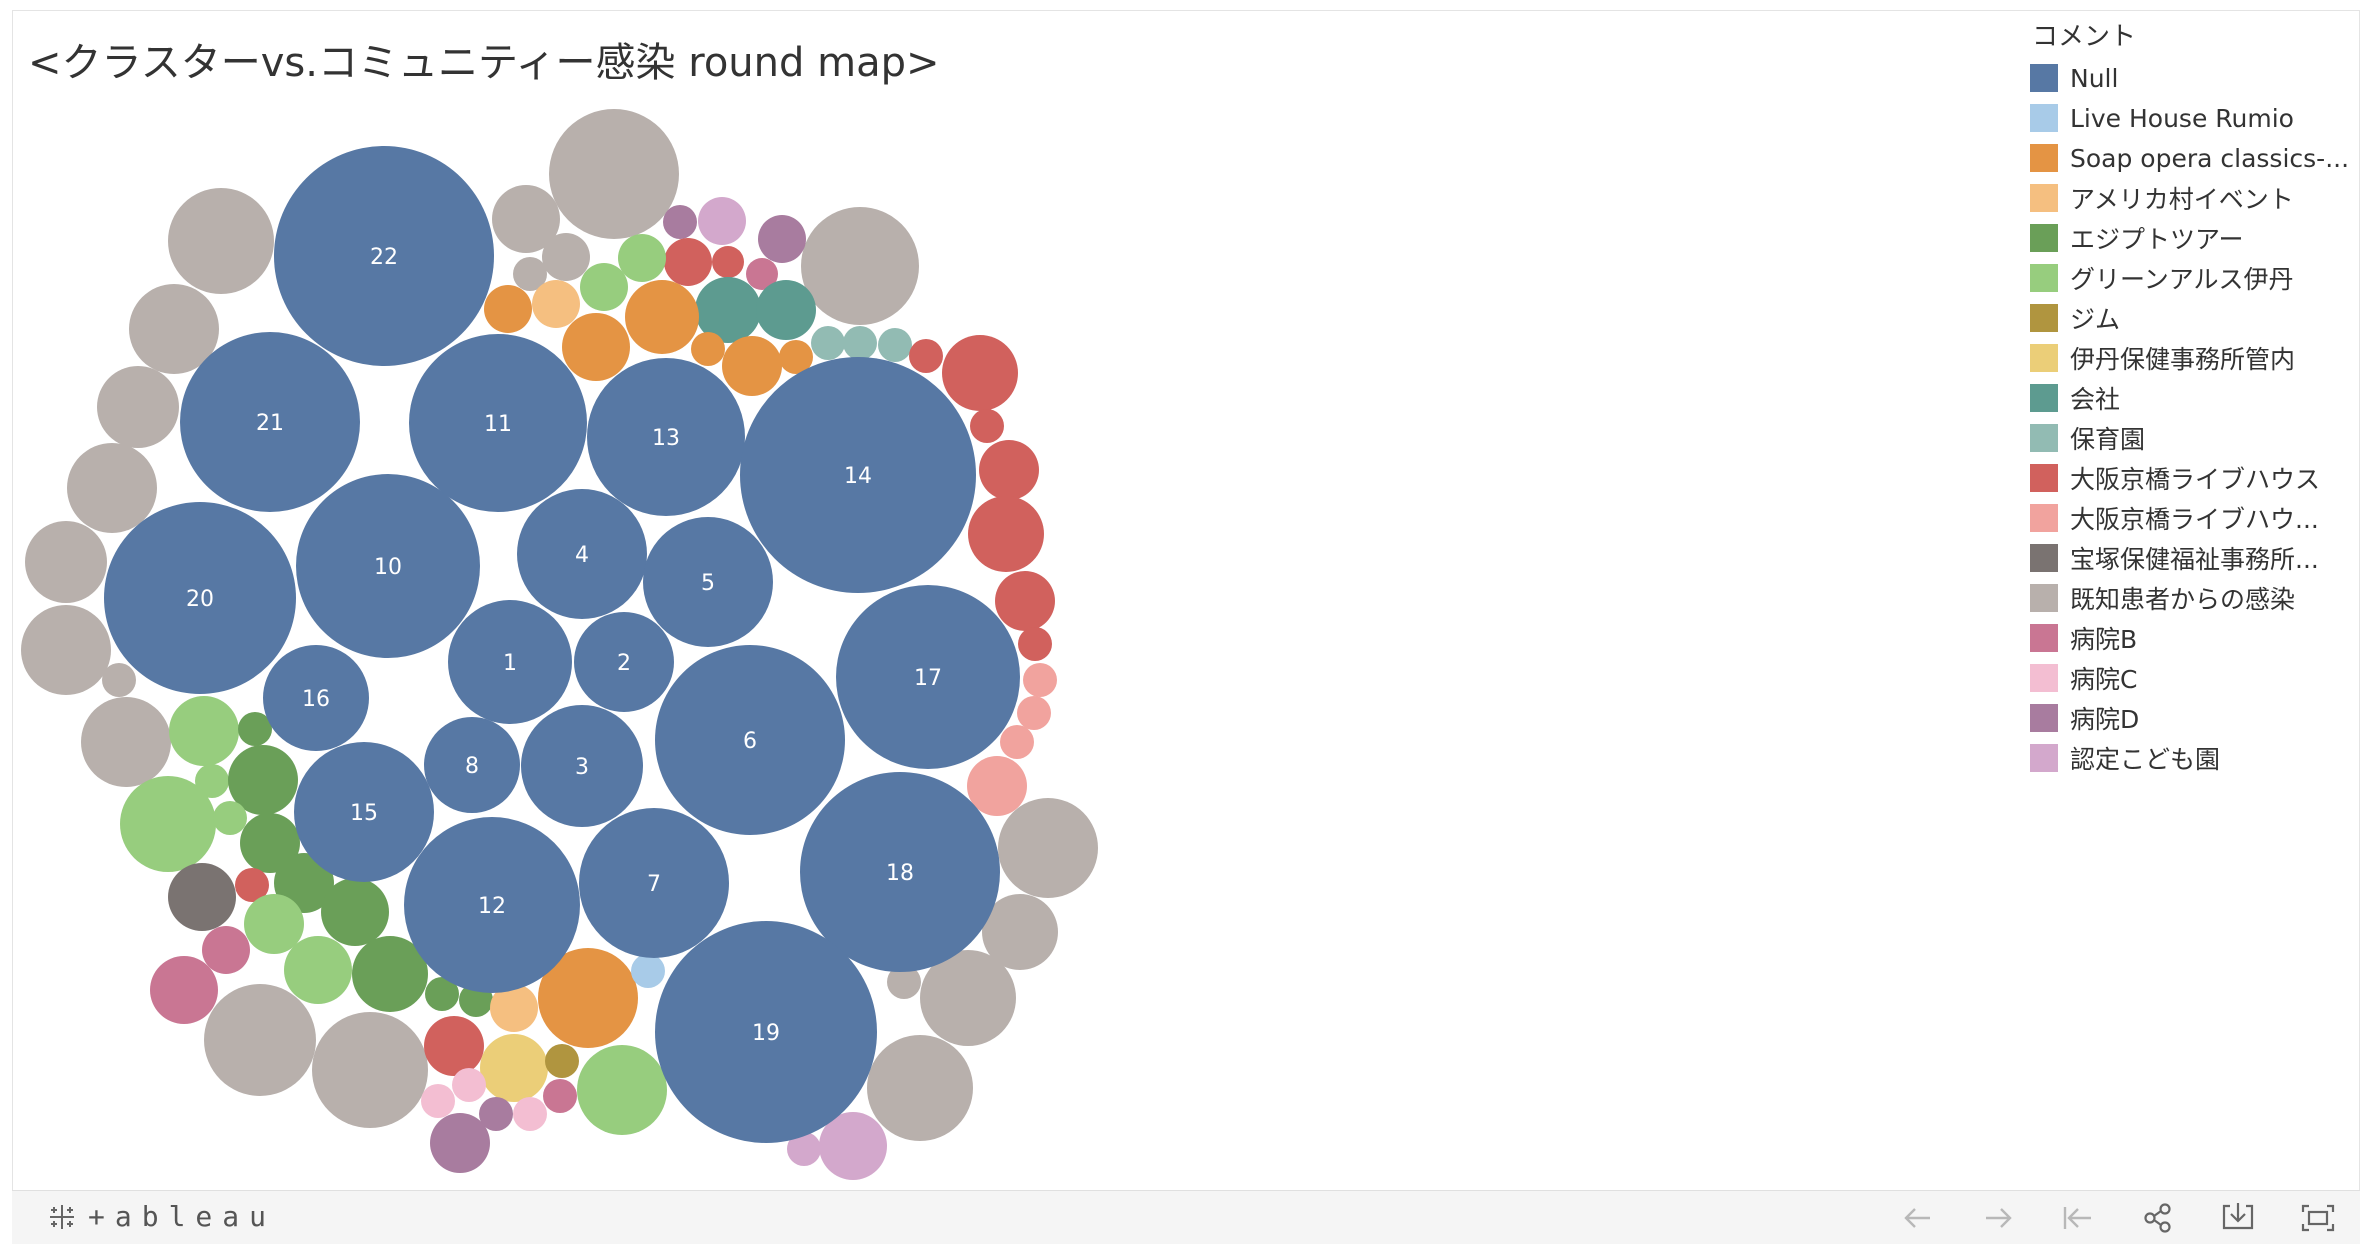 This screenshot has width=2372, height=1244. Describe the element at coordinates (2189, 198) in the screenshot. I see `legend-item: アメリカ村イベント` at that location.